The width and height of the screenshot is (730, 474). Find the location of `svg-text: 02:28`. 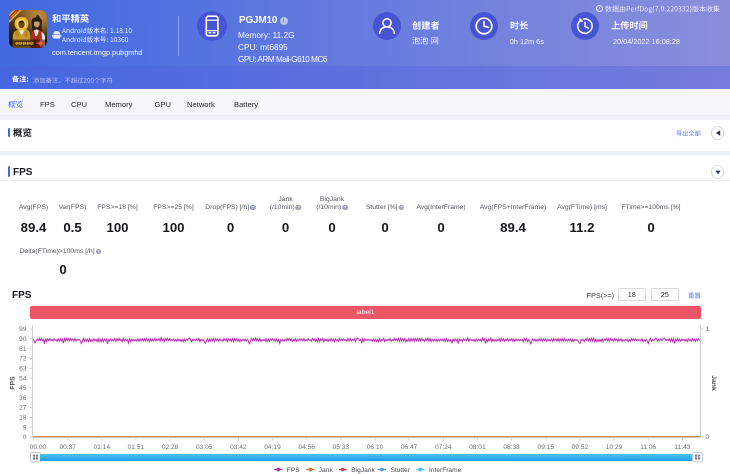

svg-text: 02:28 is located at coordinates (170, 447).